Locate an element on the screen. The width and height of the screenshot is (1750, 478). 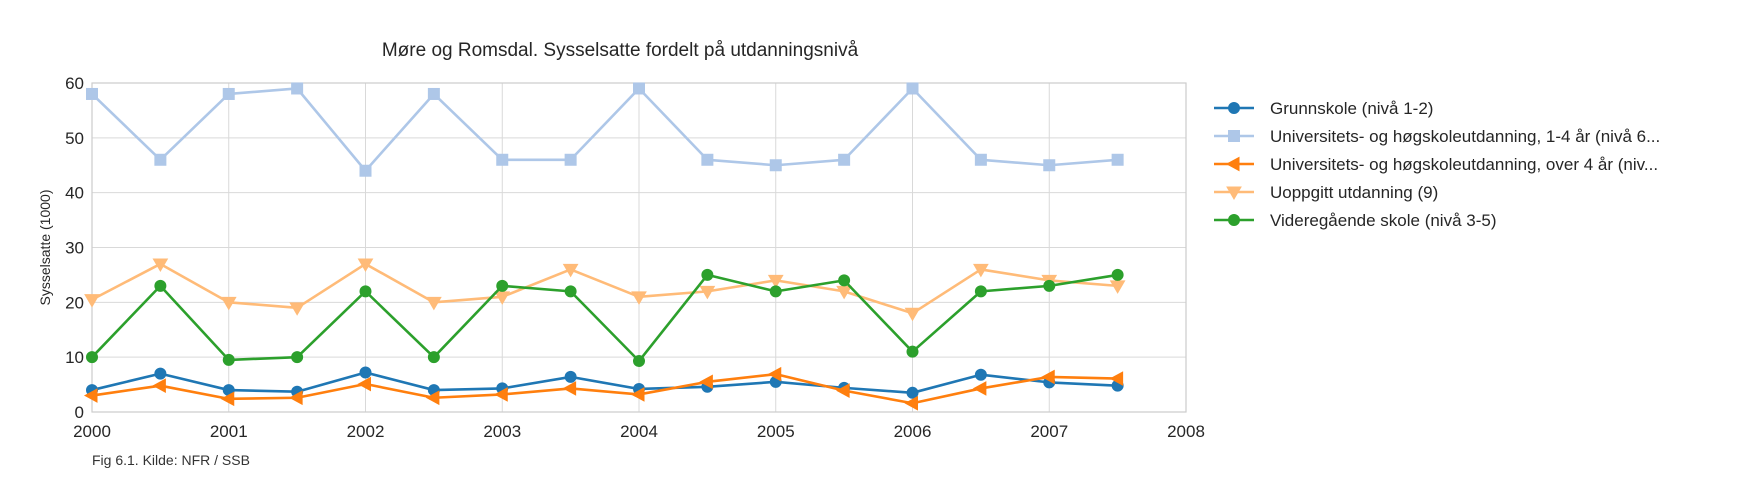
x-tick-label: 2001 is located at coordinates (229, 431).